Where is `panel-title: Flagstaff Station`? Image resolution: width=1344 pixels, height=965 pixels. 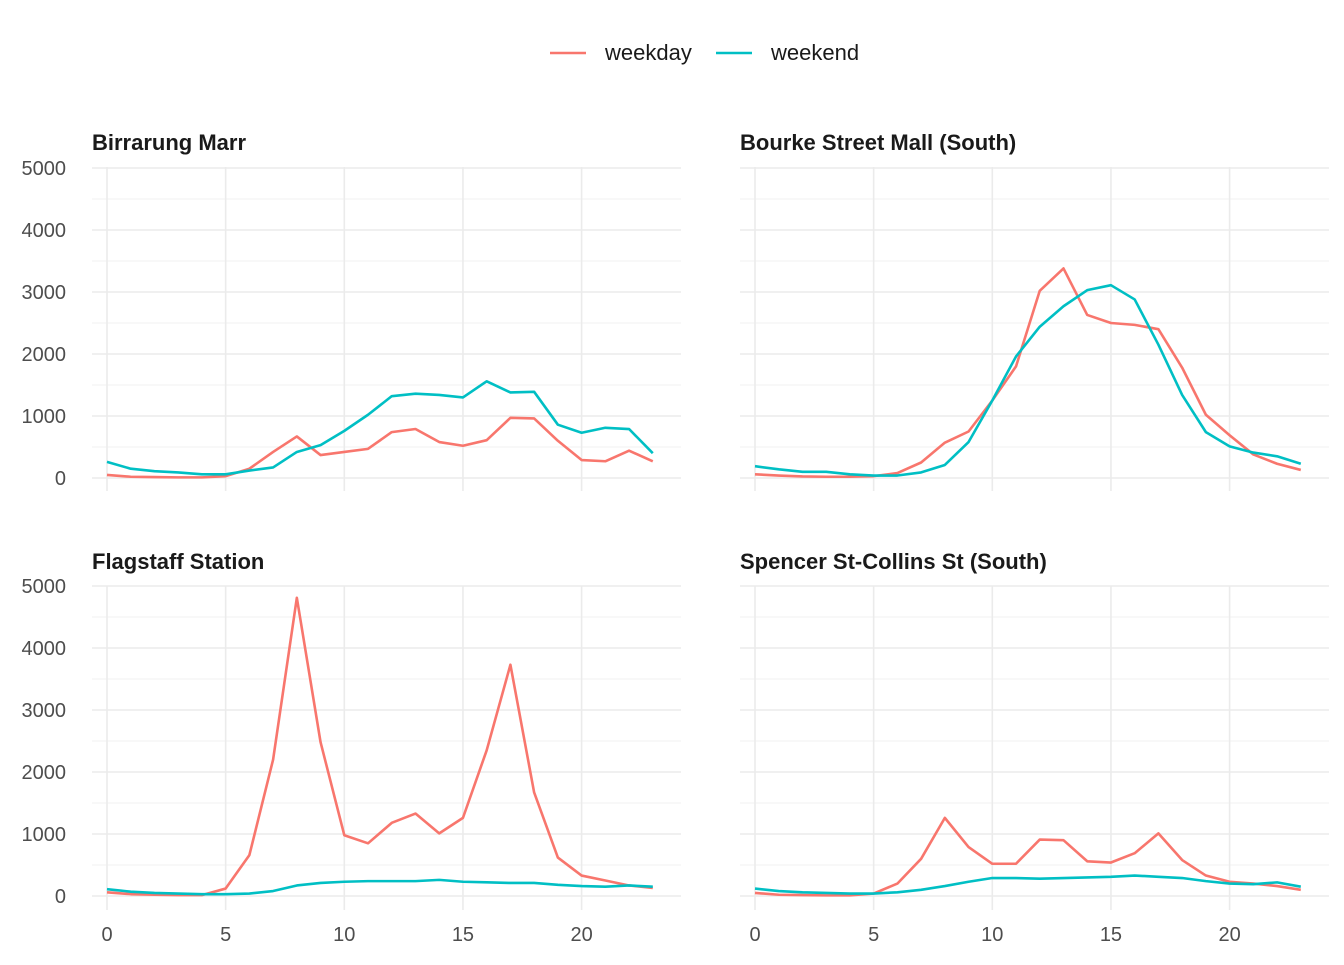
panel-title: Flagstaff Station is located at coordinates (178, 561).